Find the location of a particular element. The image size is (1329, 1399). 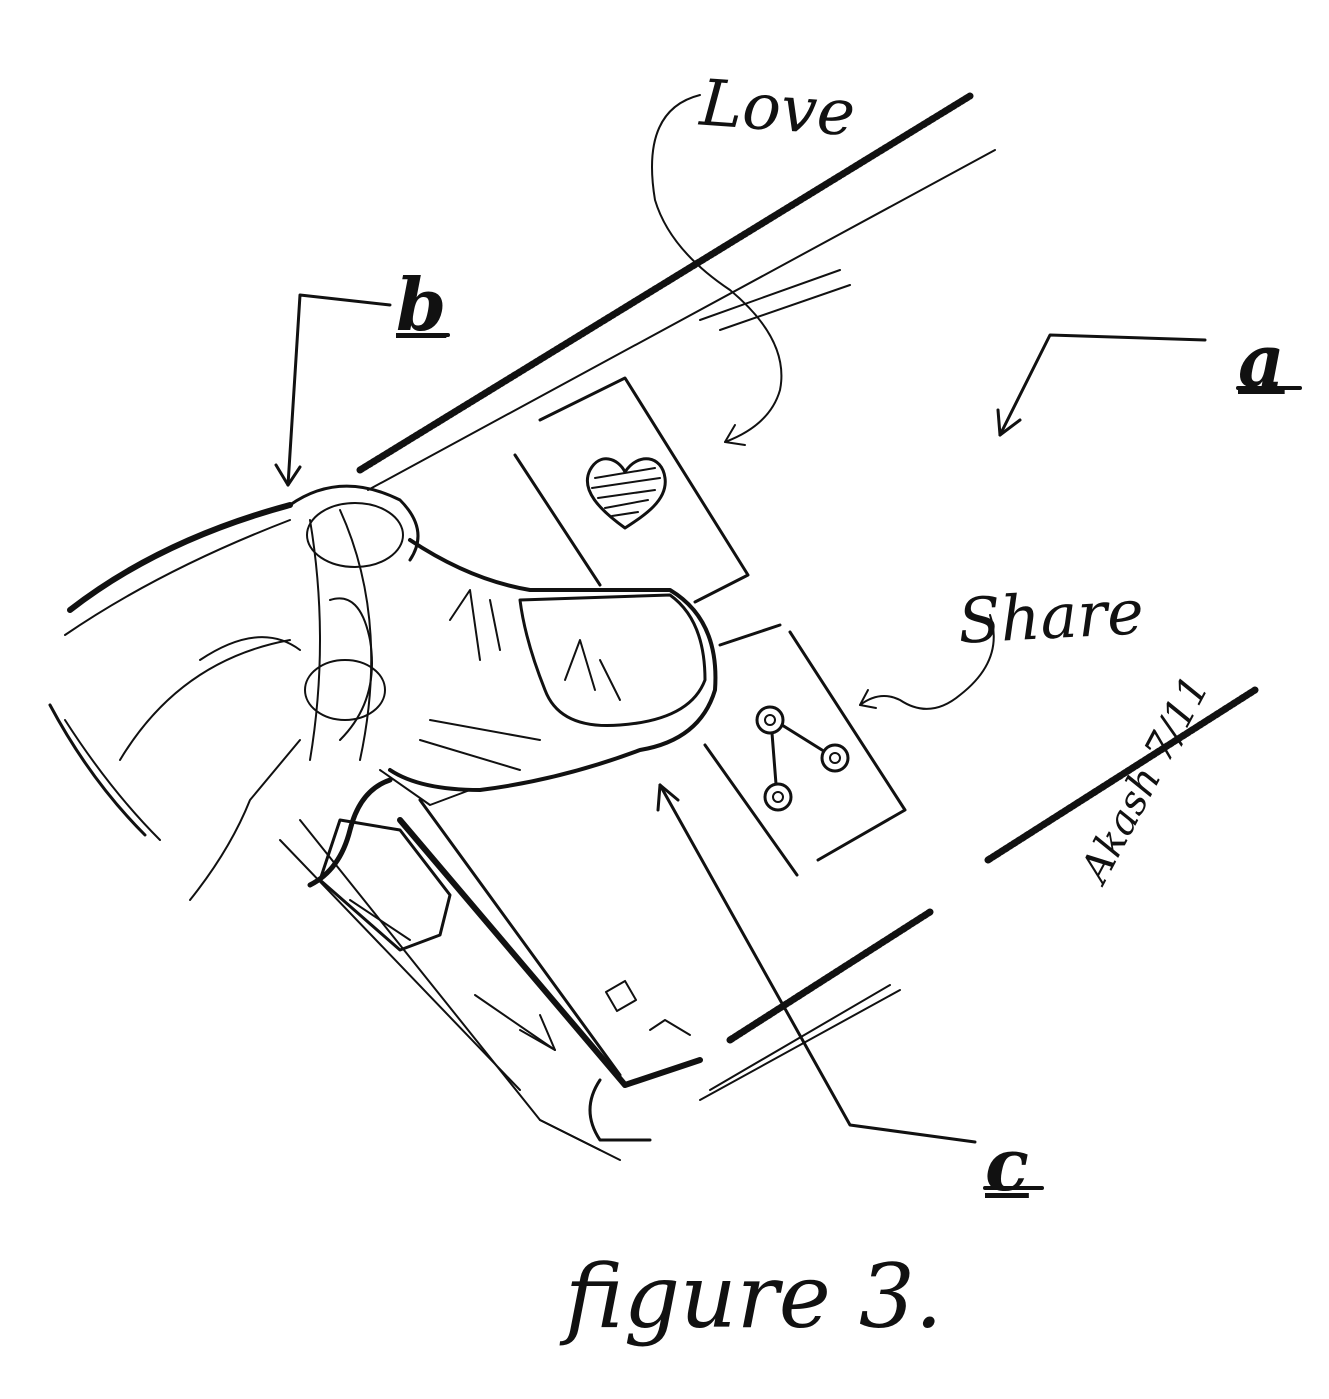

share-button is located at coordinates (805, 750).